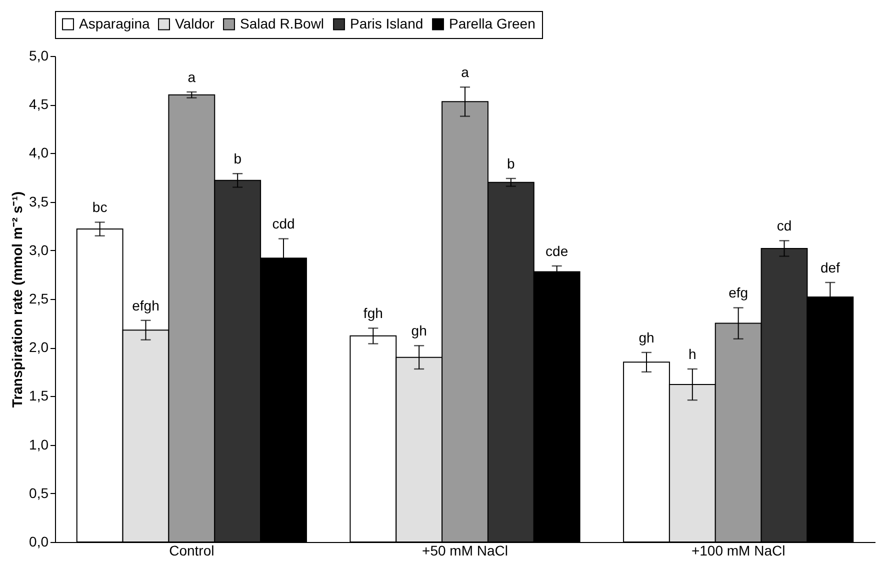 Image resolution: width=885 pixels, height=568 pixels. I want to click on y-tick-label: 1,0, so click(39, 444).